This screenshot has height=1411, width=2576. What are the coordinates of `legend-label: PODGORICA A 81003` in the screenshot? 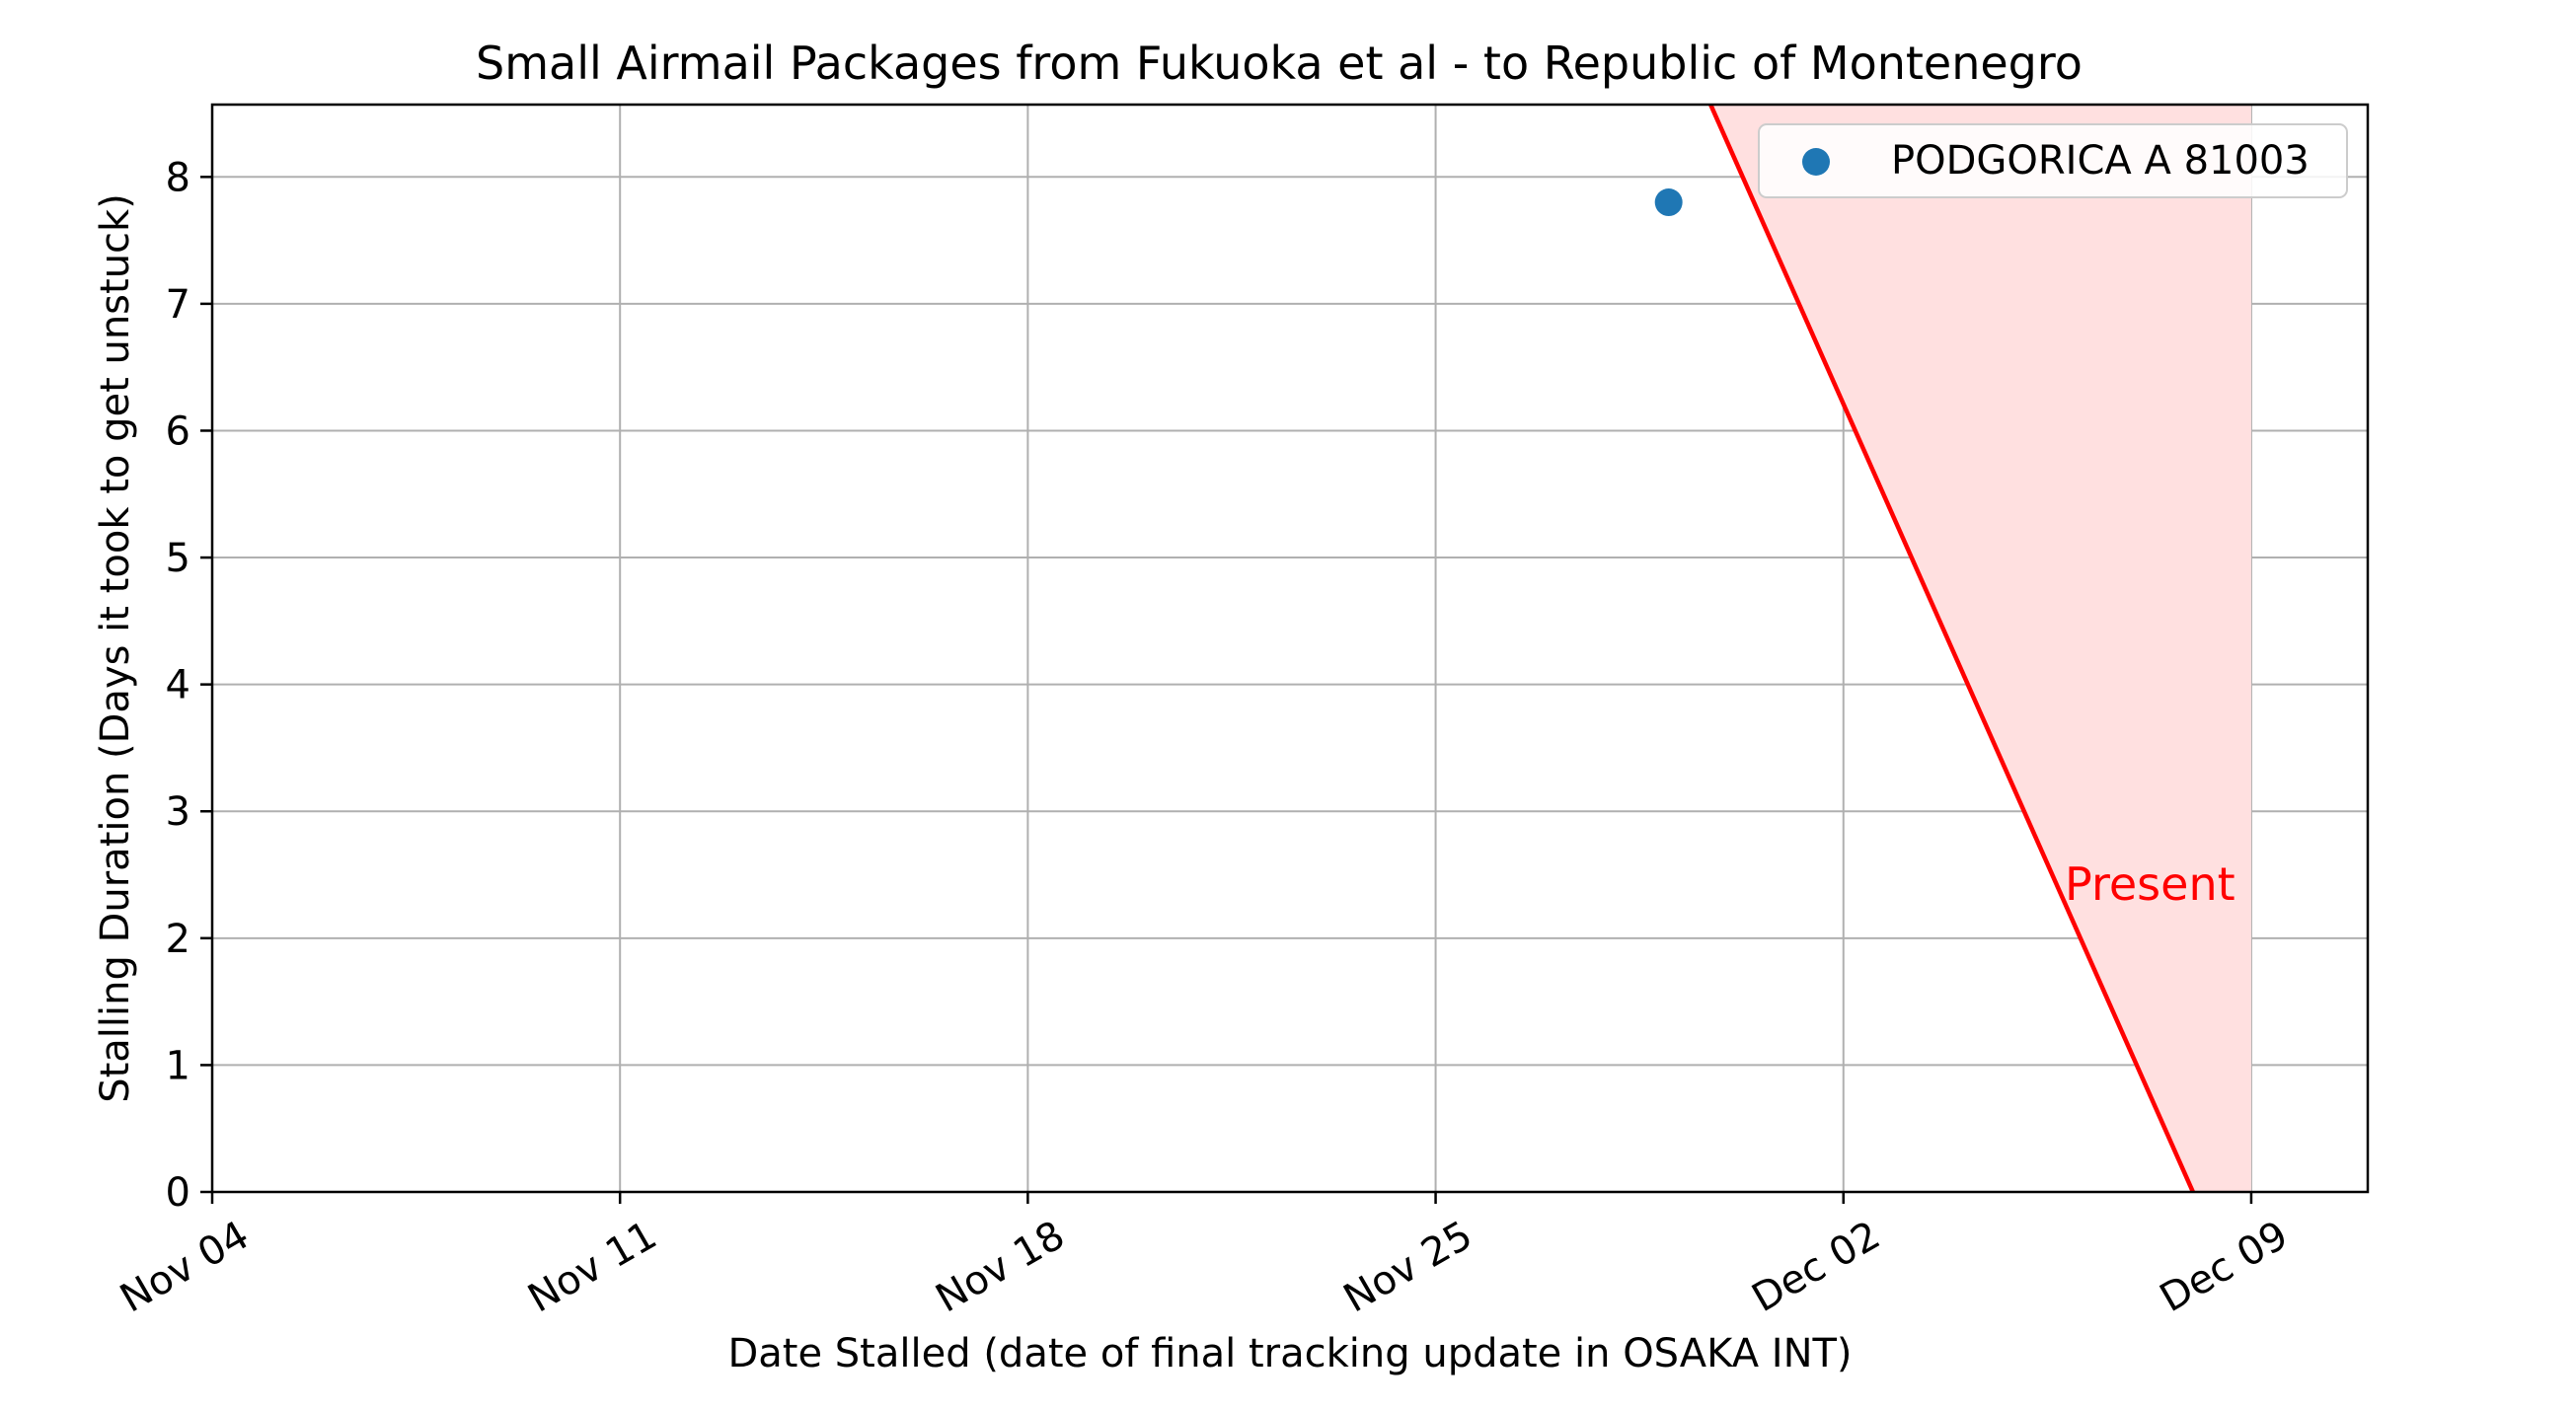 It's located at (2100, 161).